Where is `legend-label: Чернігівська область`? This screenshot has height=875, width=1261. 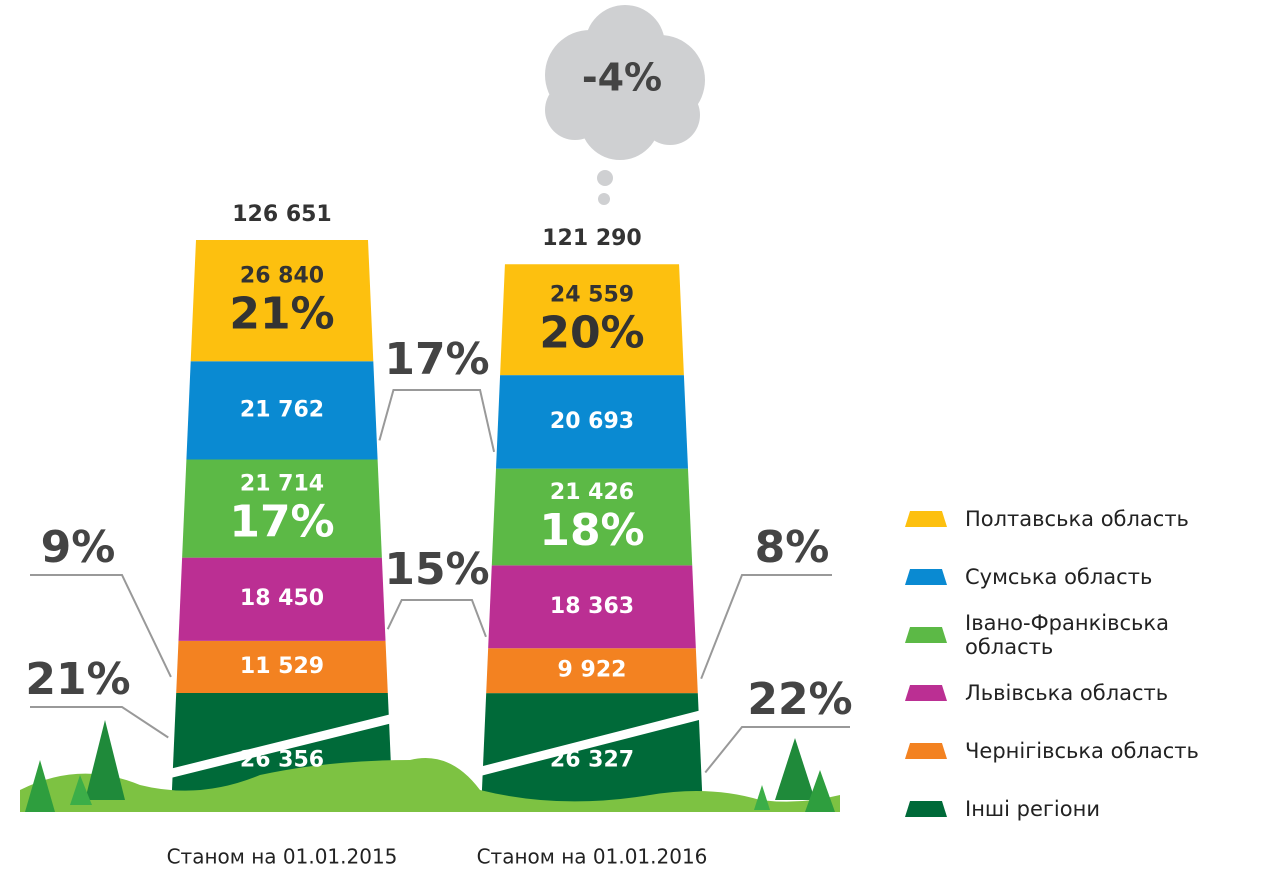
legend-label: Чернігівська область is located at coordinates (1082, 751).